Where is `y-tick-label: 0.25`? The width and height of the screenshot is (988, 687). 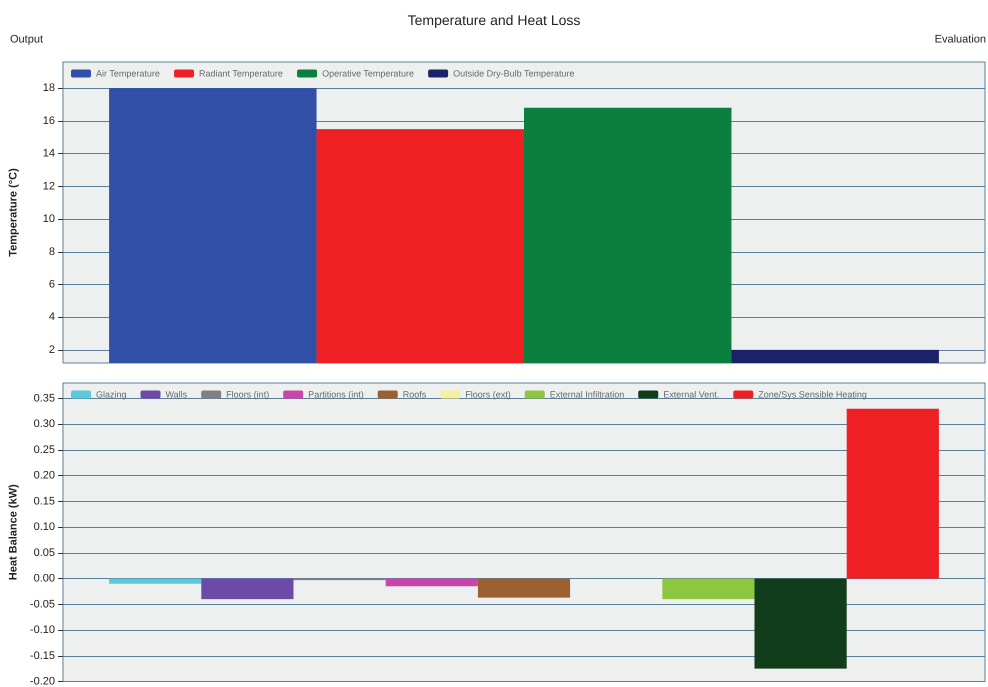
y-tick-label: 0.25 is located at coordinates (44, 450).